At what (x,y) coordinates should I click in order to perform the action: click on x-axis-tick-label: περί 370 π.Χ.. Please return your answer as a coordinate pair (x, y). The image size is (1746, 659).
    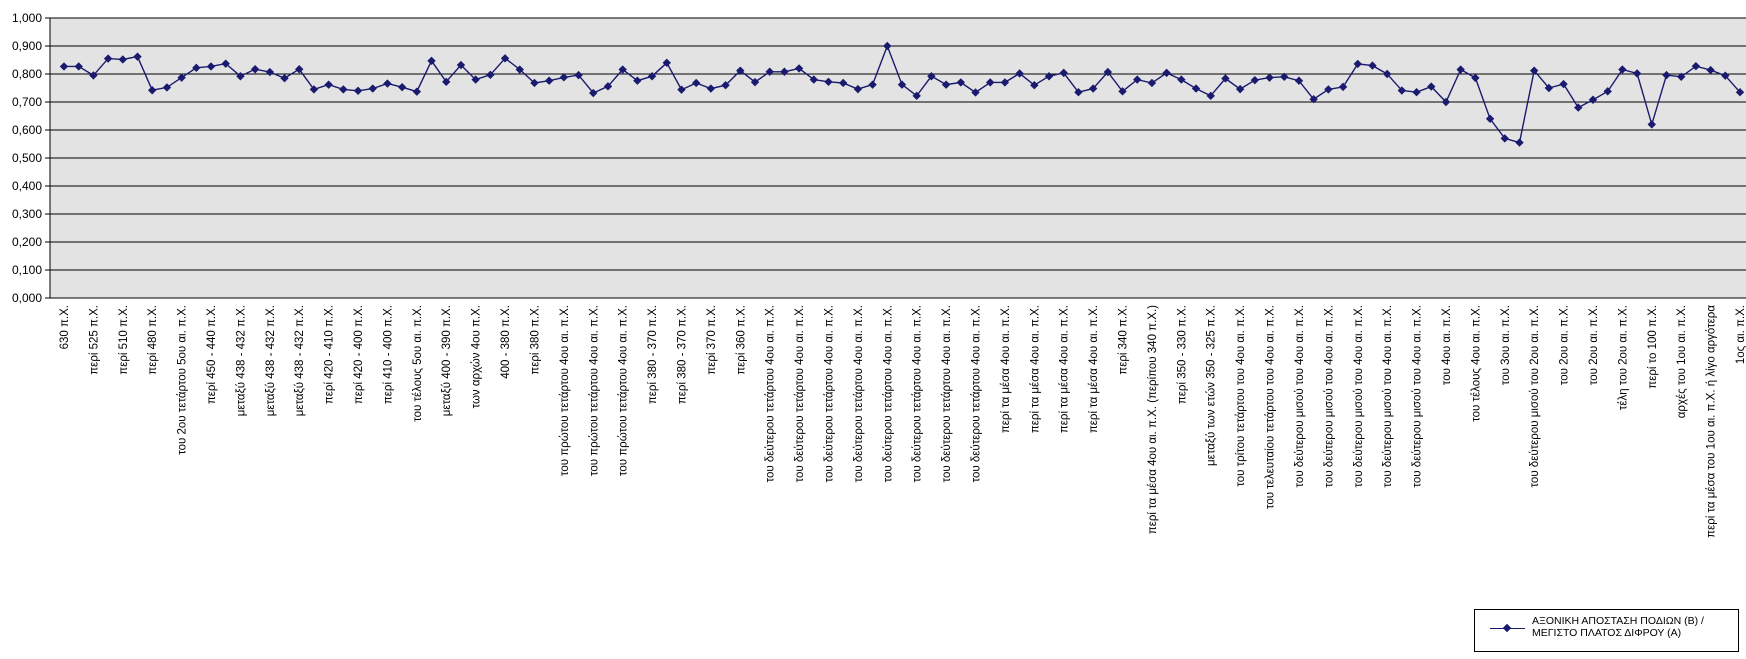
    Looking at the image, I should click on (712, 340).